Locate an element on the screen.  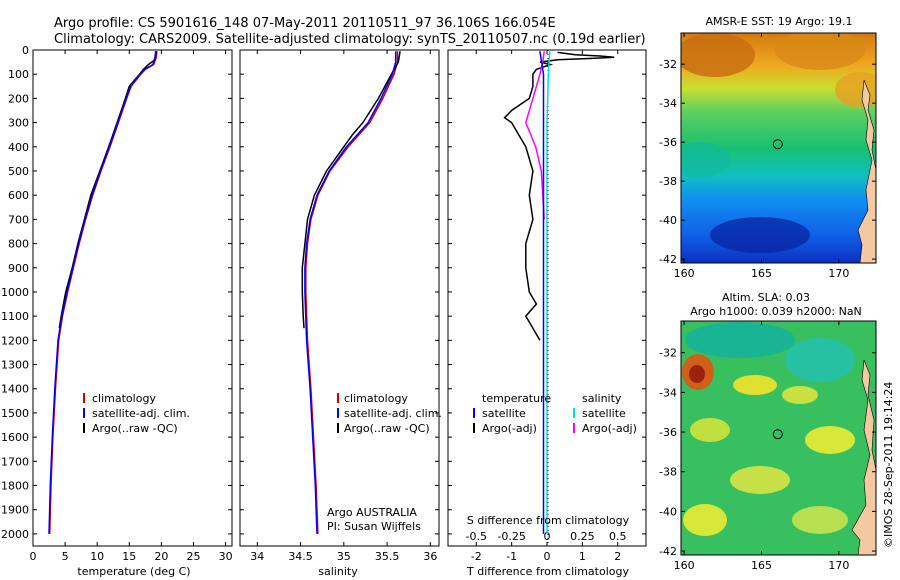
difference-series is located at coordinates (559, 292).